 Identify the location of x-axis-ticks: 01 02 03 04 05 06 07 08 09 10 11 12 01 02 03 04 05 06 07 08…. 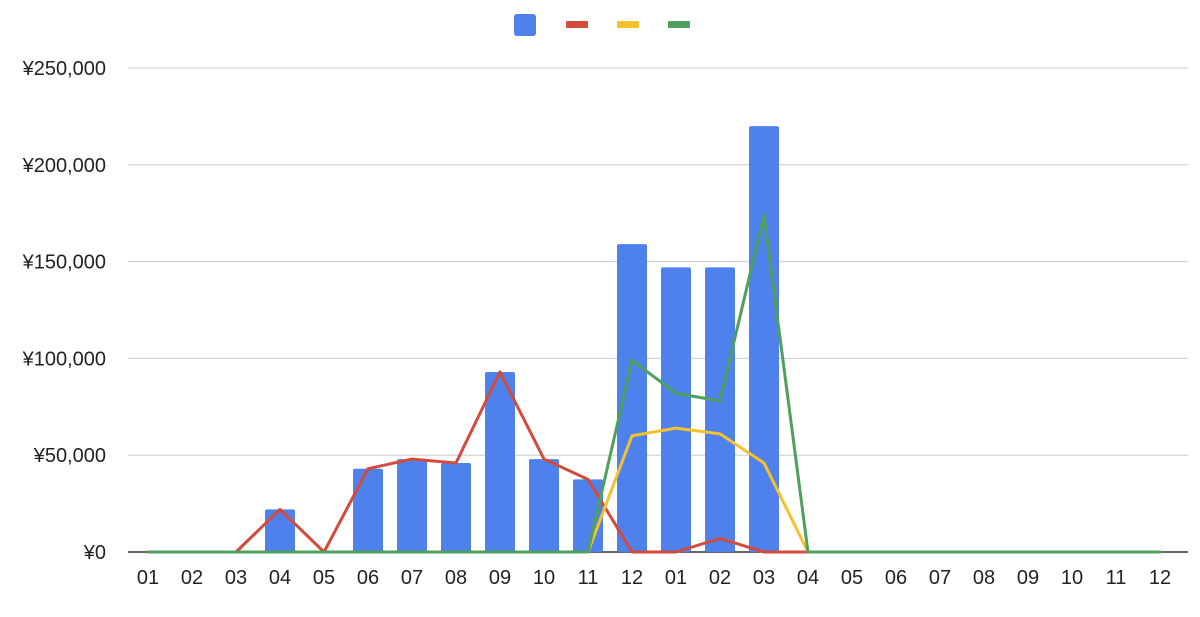
(654, 578).